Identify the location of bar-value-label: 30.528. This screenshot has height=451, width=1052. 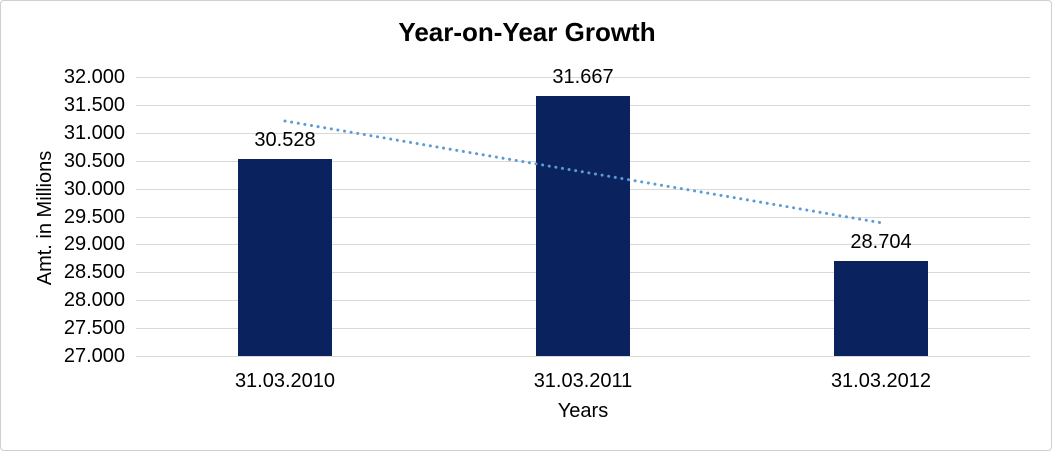
(285, 140).